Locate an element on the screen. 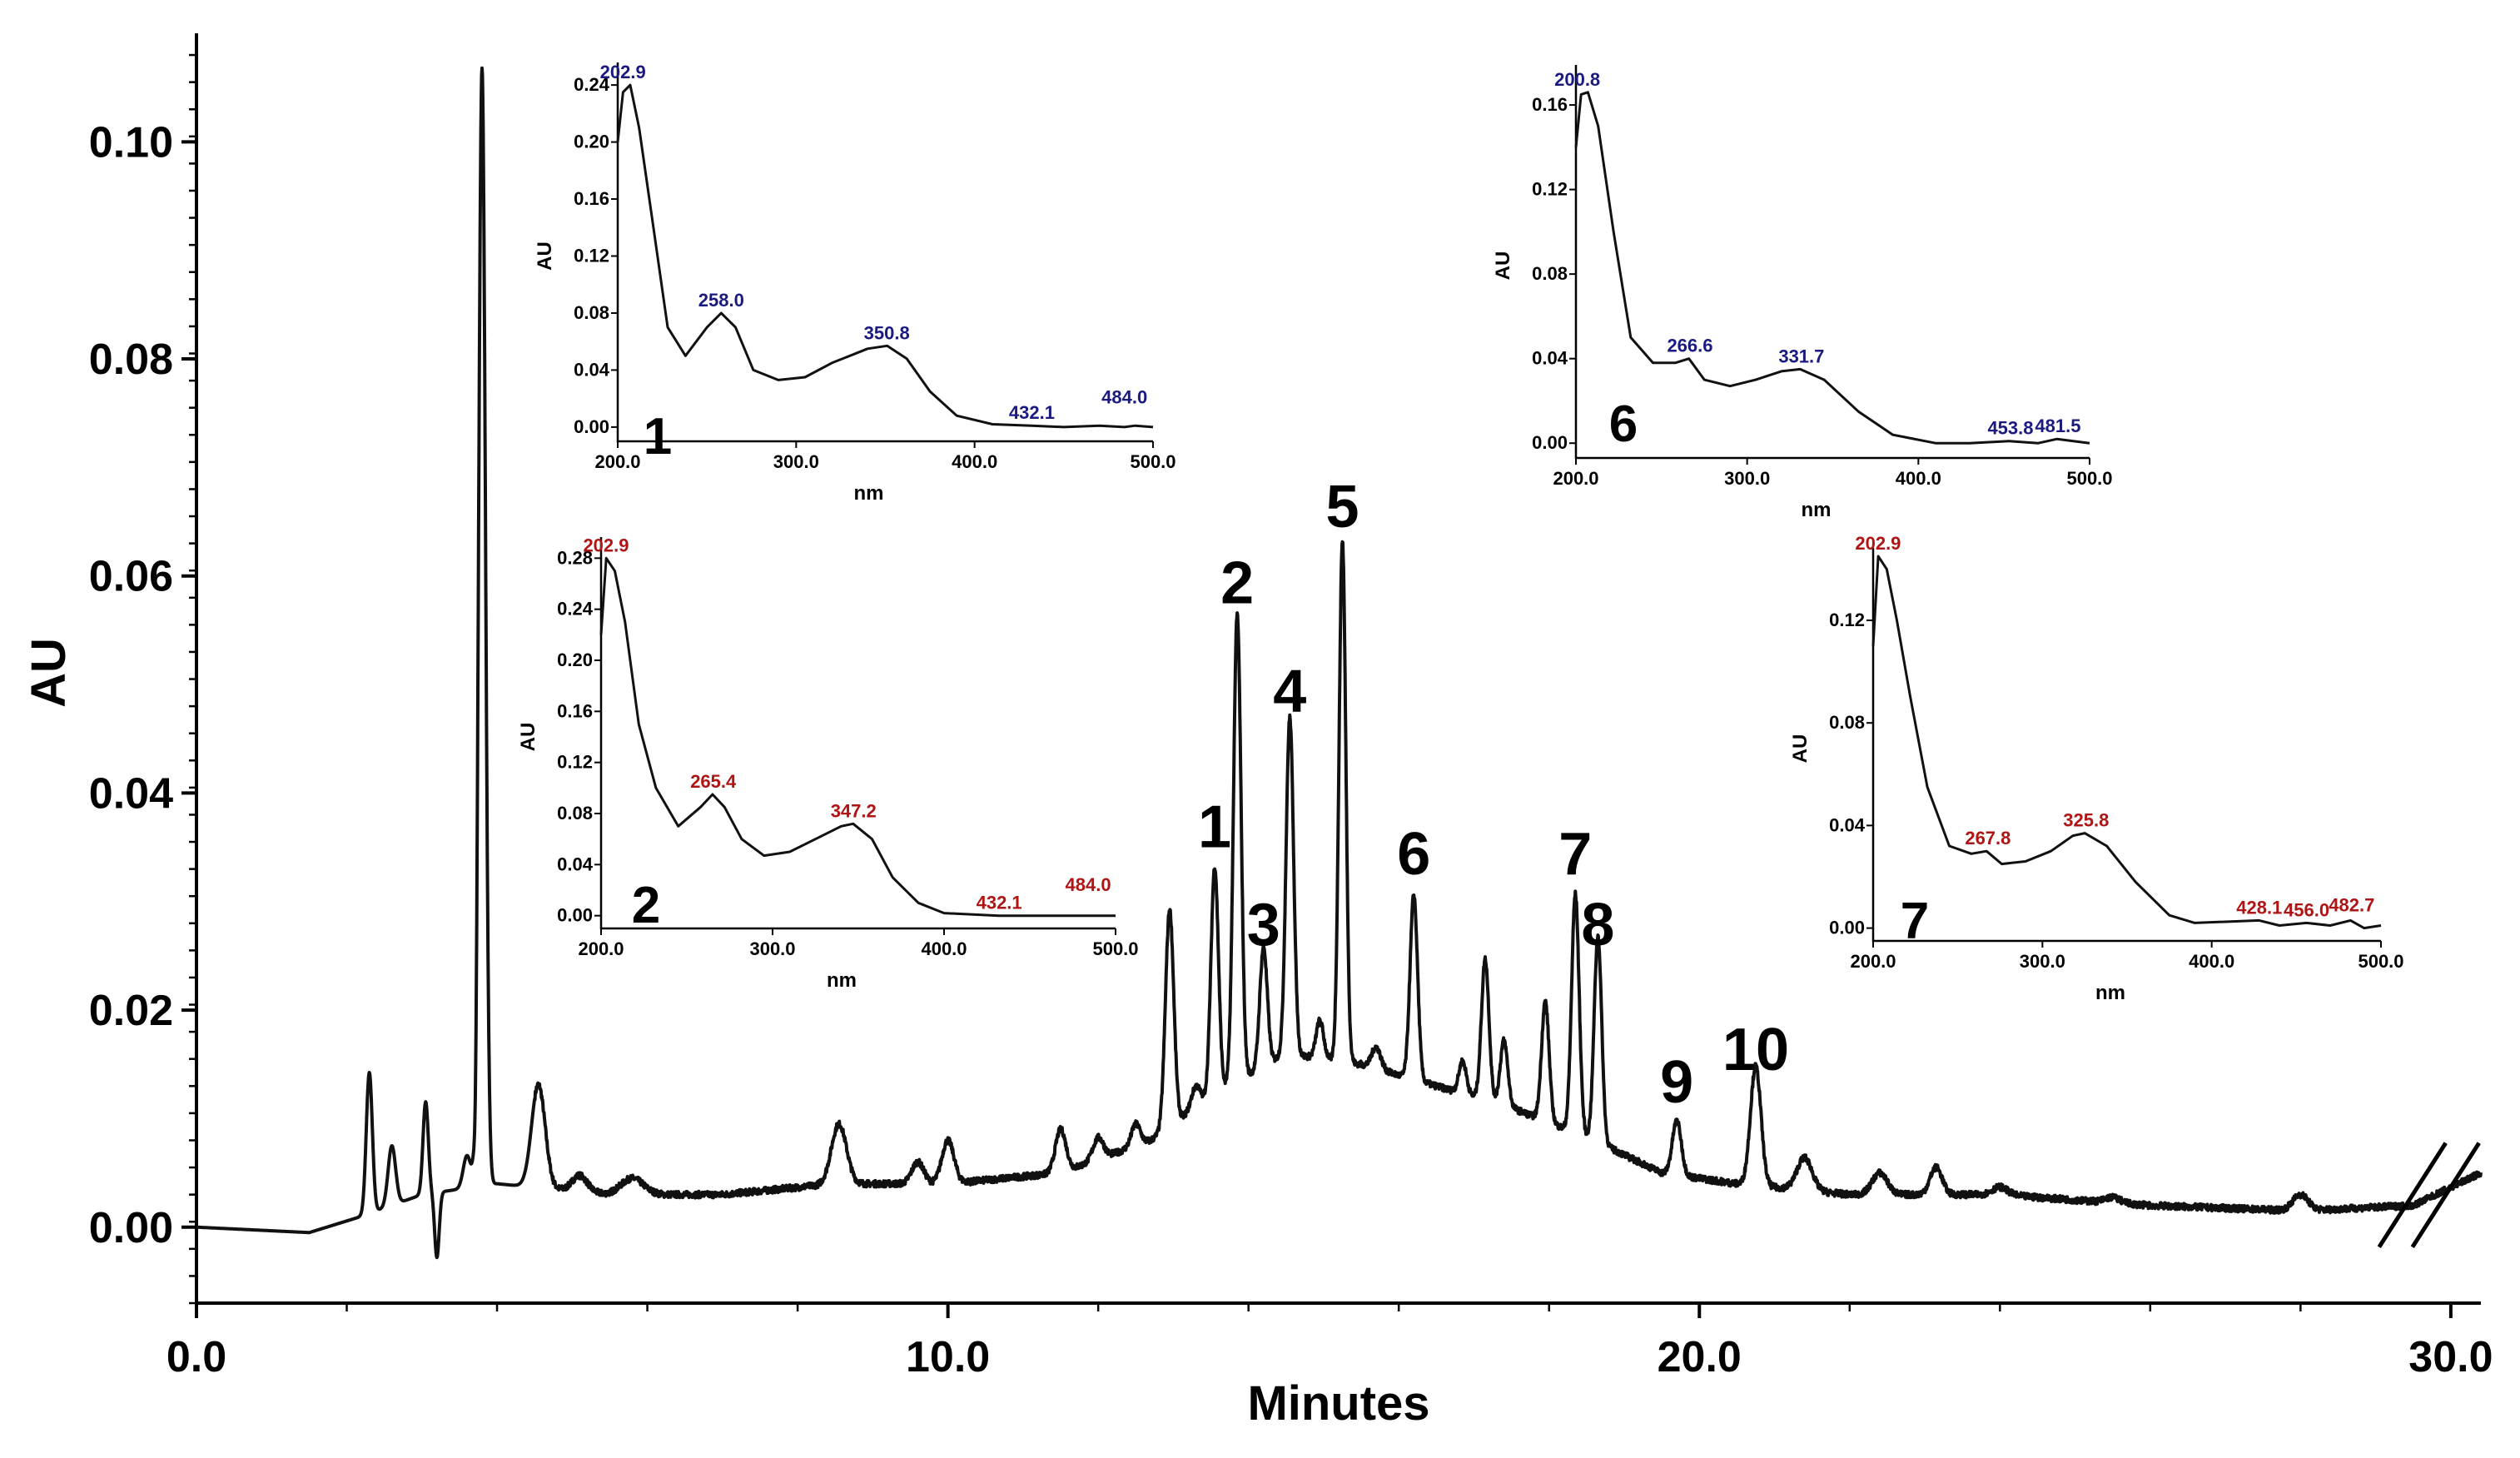 Image resolution: width=2520 pixels, height=1458 pixels. inset-7-peak-label-4: 456.0 is located at coordinates (2306, 909).